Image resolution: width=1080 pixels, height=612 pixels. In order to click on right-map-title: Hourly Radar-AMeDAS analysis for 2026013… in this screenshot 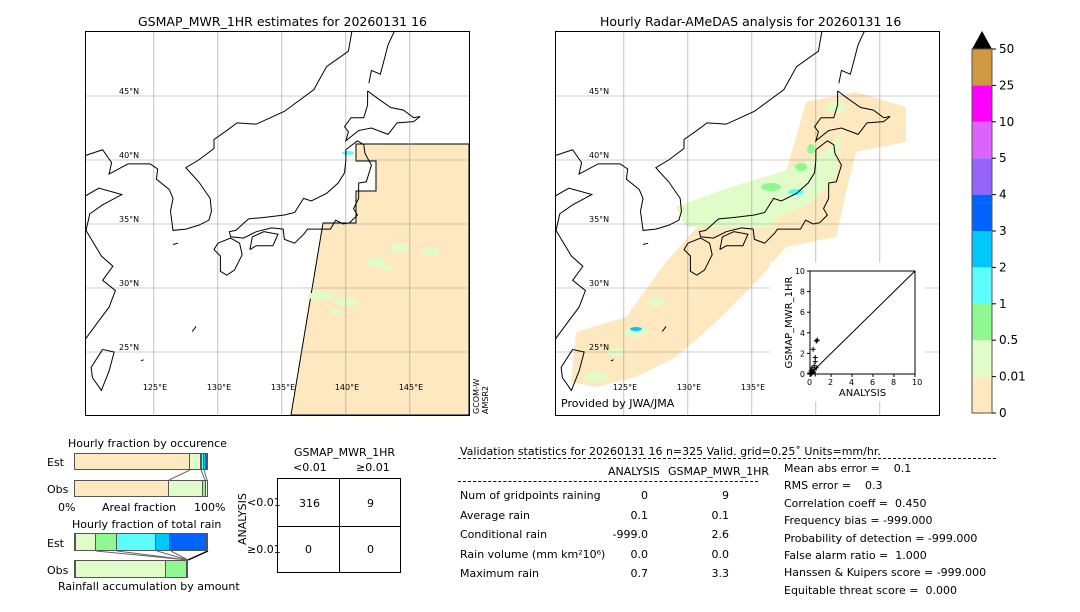, I will do `click(751, 21)`.